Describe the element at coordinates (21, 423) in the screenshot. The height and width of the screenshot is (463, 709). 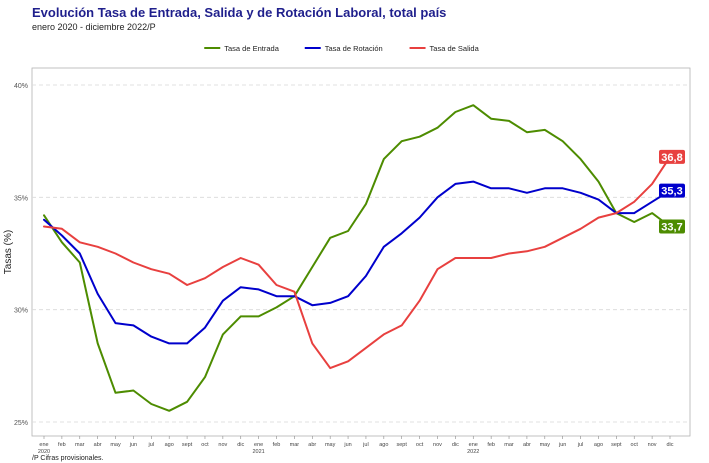
I see `y-tick-label: 25%` at that location.